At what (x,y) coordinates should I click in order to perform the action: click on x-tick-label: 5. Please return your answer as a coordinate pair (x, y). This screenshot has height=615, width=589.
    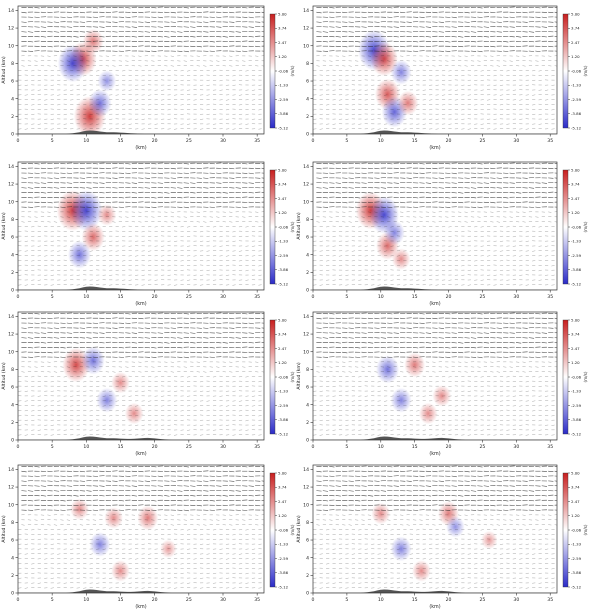
    Looking at the image, I should click on (52, 141).